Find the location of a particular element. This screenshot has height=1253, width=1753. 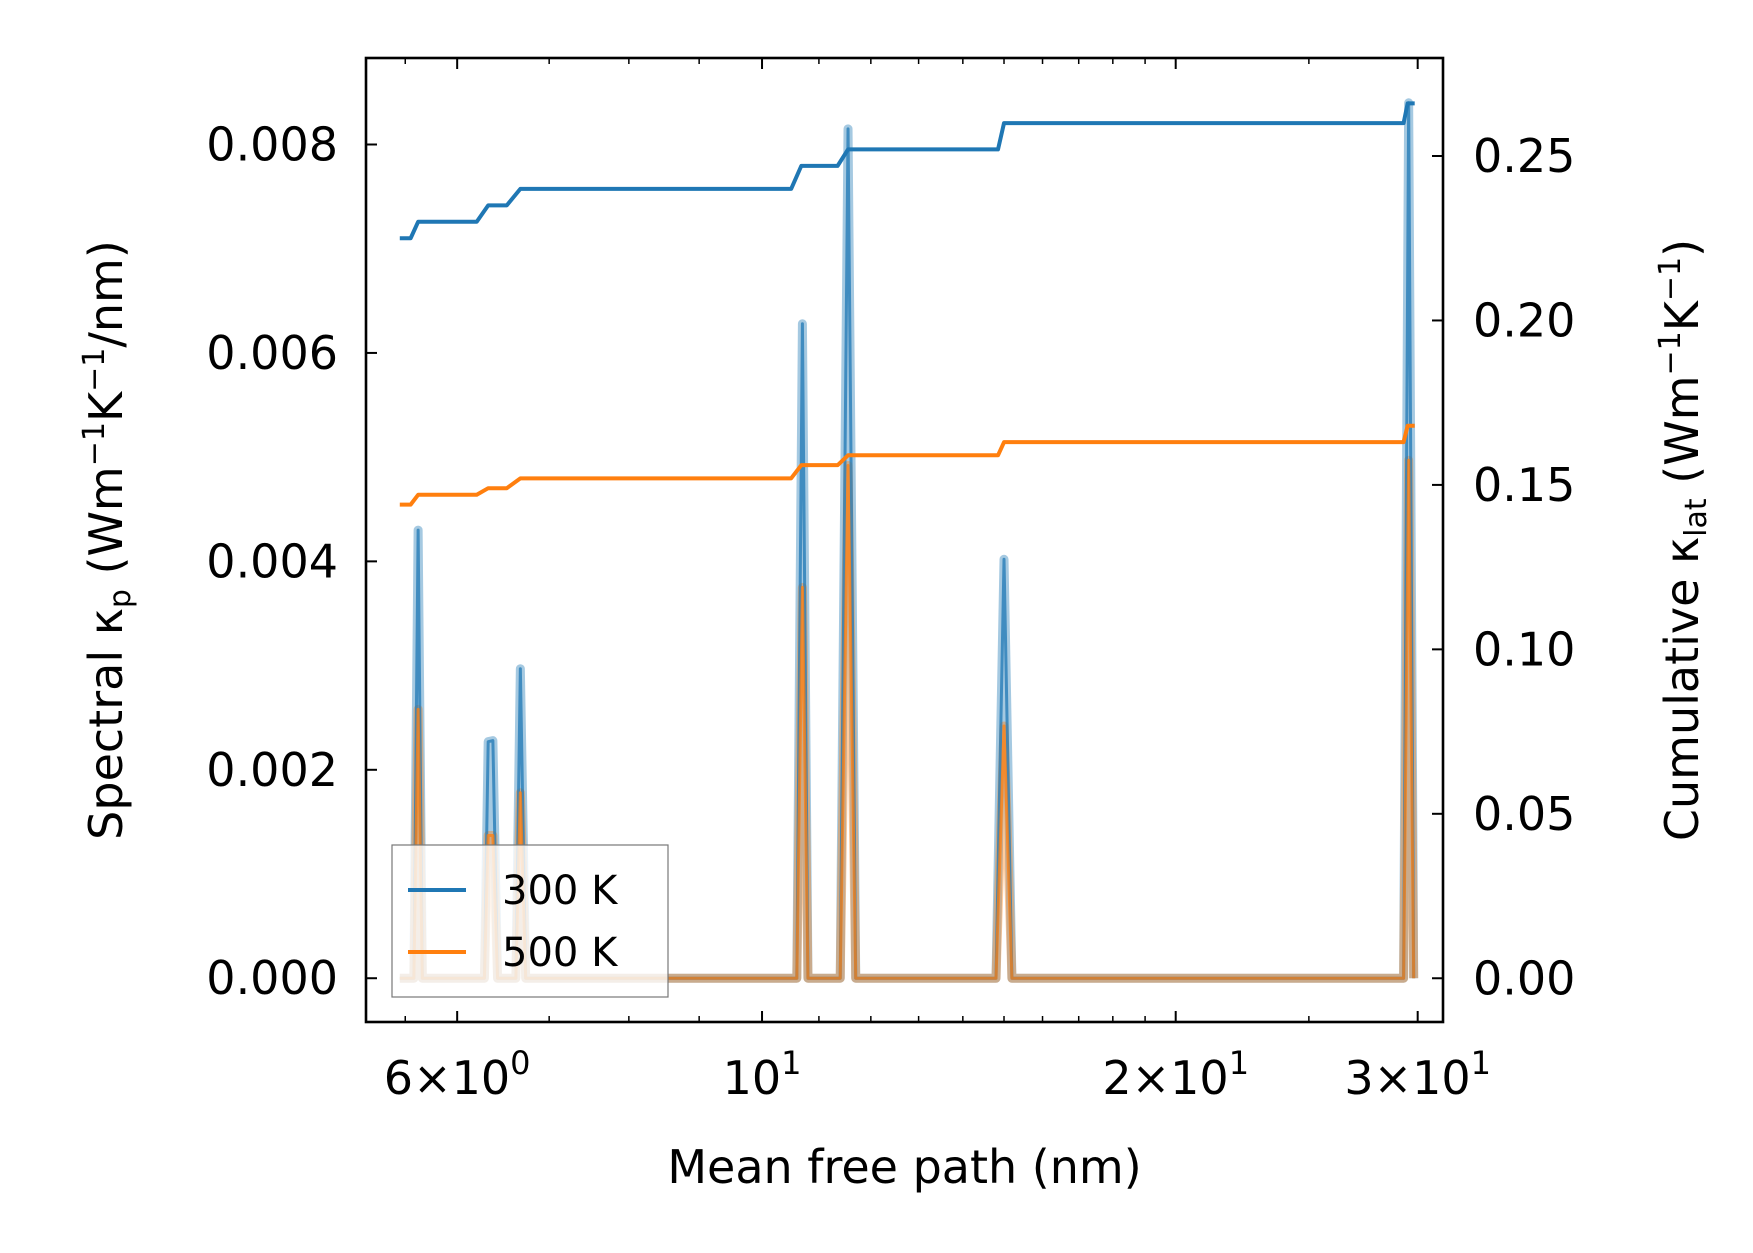

legend: 300 K 500 K is located at coordinates (530, 921).